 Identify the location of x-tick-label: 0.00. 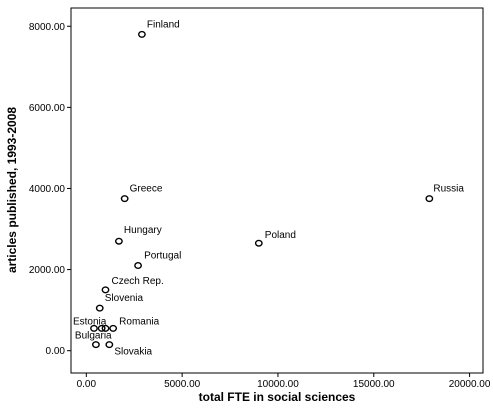
(87, 384).